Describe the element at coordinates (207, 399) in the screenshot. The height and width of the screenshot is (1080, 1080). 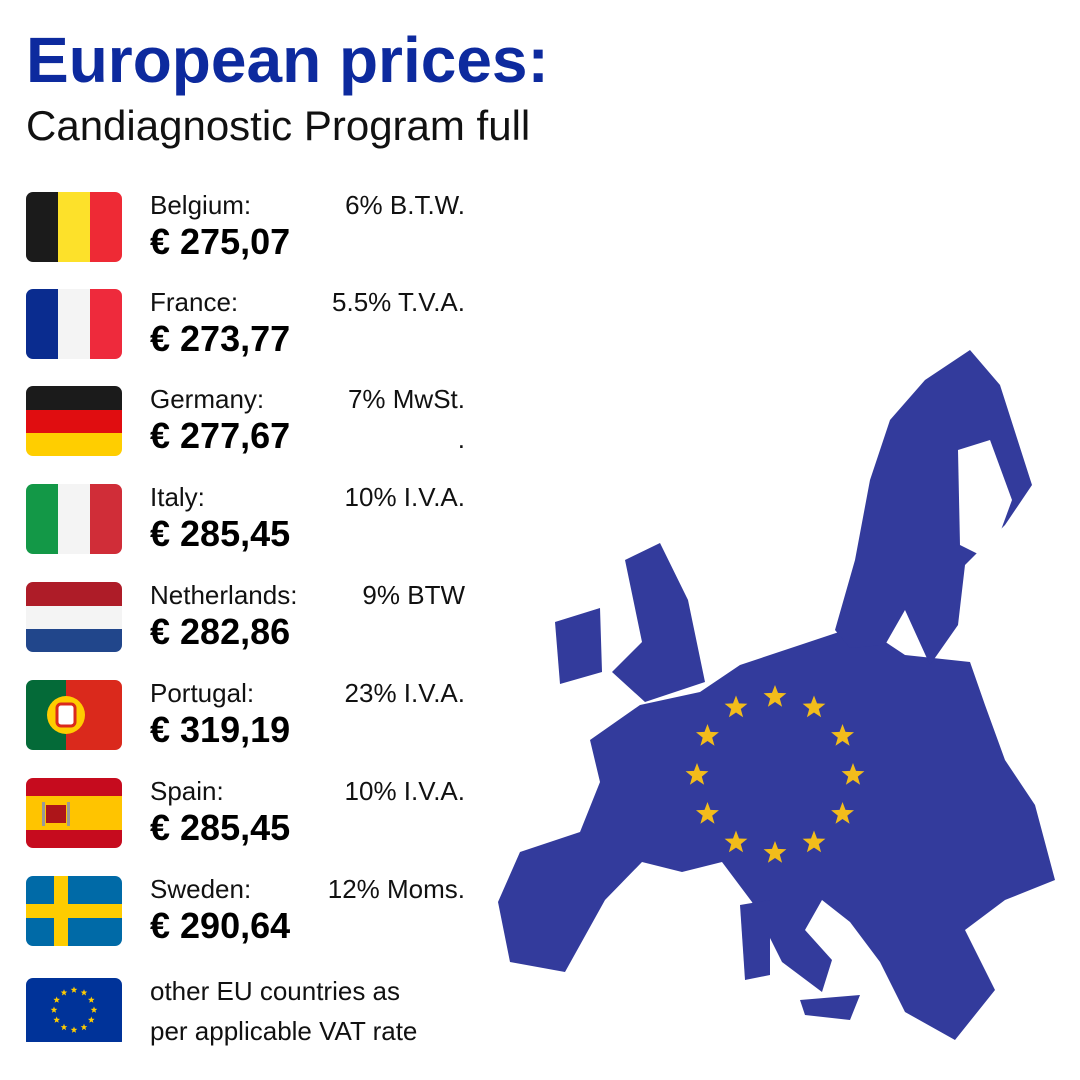
I see `country-name: Germany:` at that location.